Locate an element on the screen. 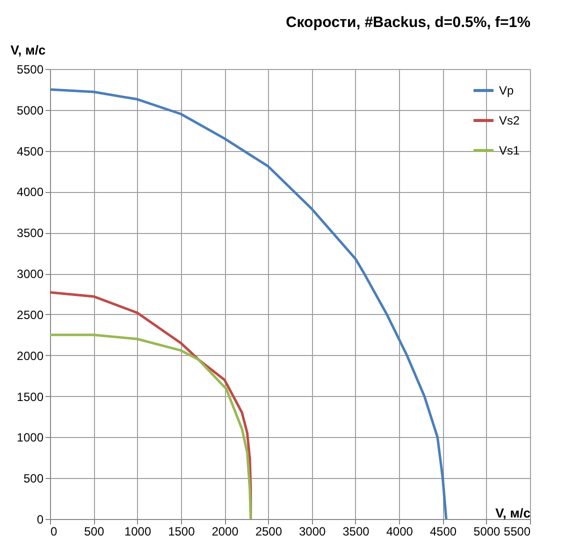 This screenshot has height=558, width=569. y-tick-label: 3000 is located at coordinates (30, 274).